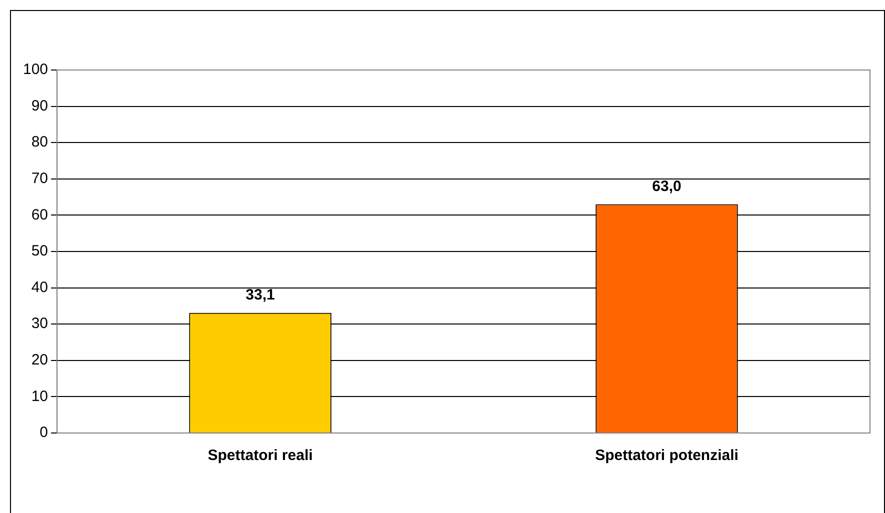 The width and height of the screenshot is (885, 513). I want to click on y-tick-label: 40, so click(39, 287).